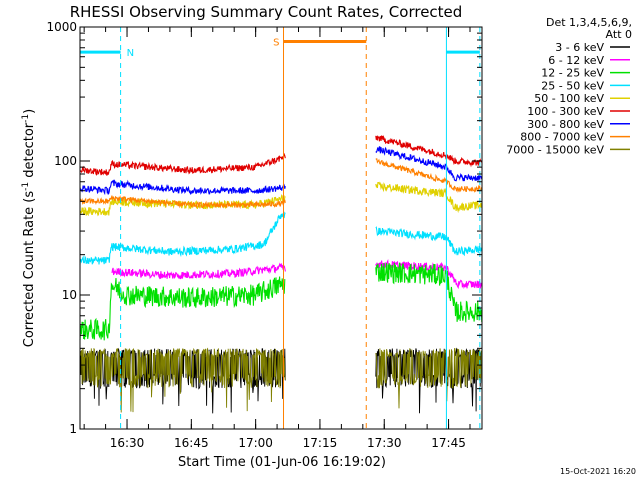  I want to click on legend-label-6-12-kev: 6 - 12 keV, so click(576, 60).